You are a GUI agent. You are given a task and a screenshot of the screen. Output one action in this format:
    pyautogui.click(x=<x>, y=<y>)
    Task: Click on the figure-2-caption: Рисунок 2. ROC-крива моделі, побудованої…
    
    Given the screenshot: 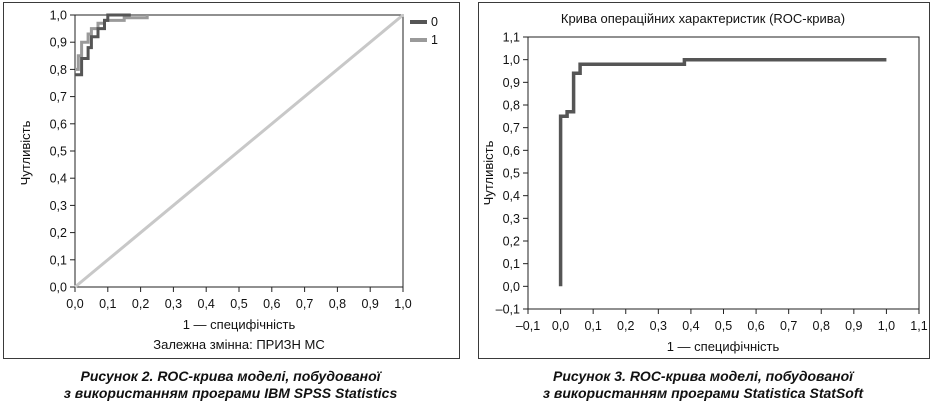 What is the action you would take?
    pyautogui.click(x=230, y=385)
    